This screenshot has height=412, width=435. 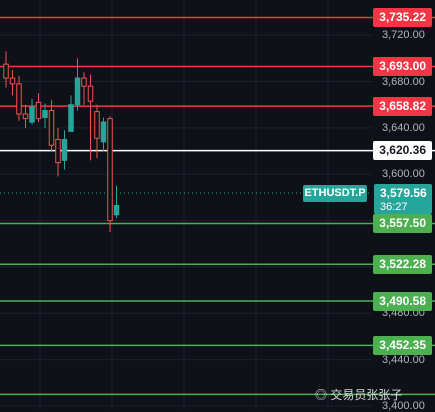 I want to click on watermark: ◎ 交易员张张子, so click(x=358, y=394).